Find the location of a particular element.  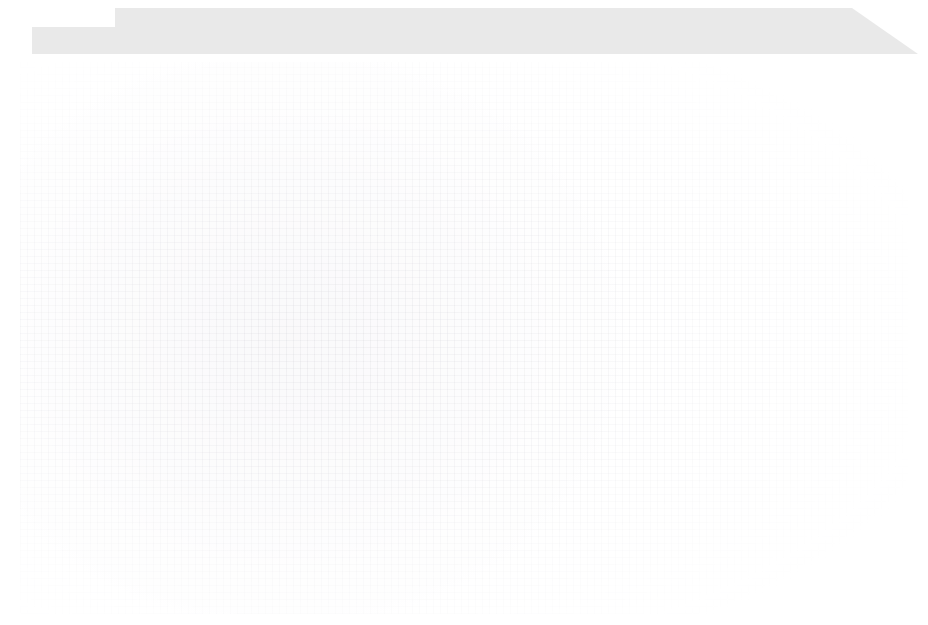

tab-strip-shape is located at coordinates (475, 31).